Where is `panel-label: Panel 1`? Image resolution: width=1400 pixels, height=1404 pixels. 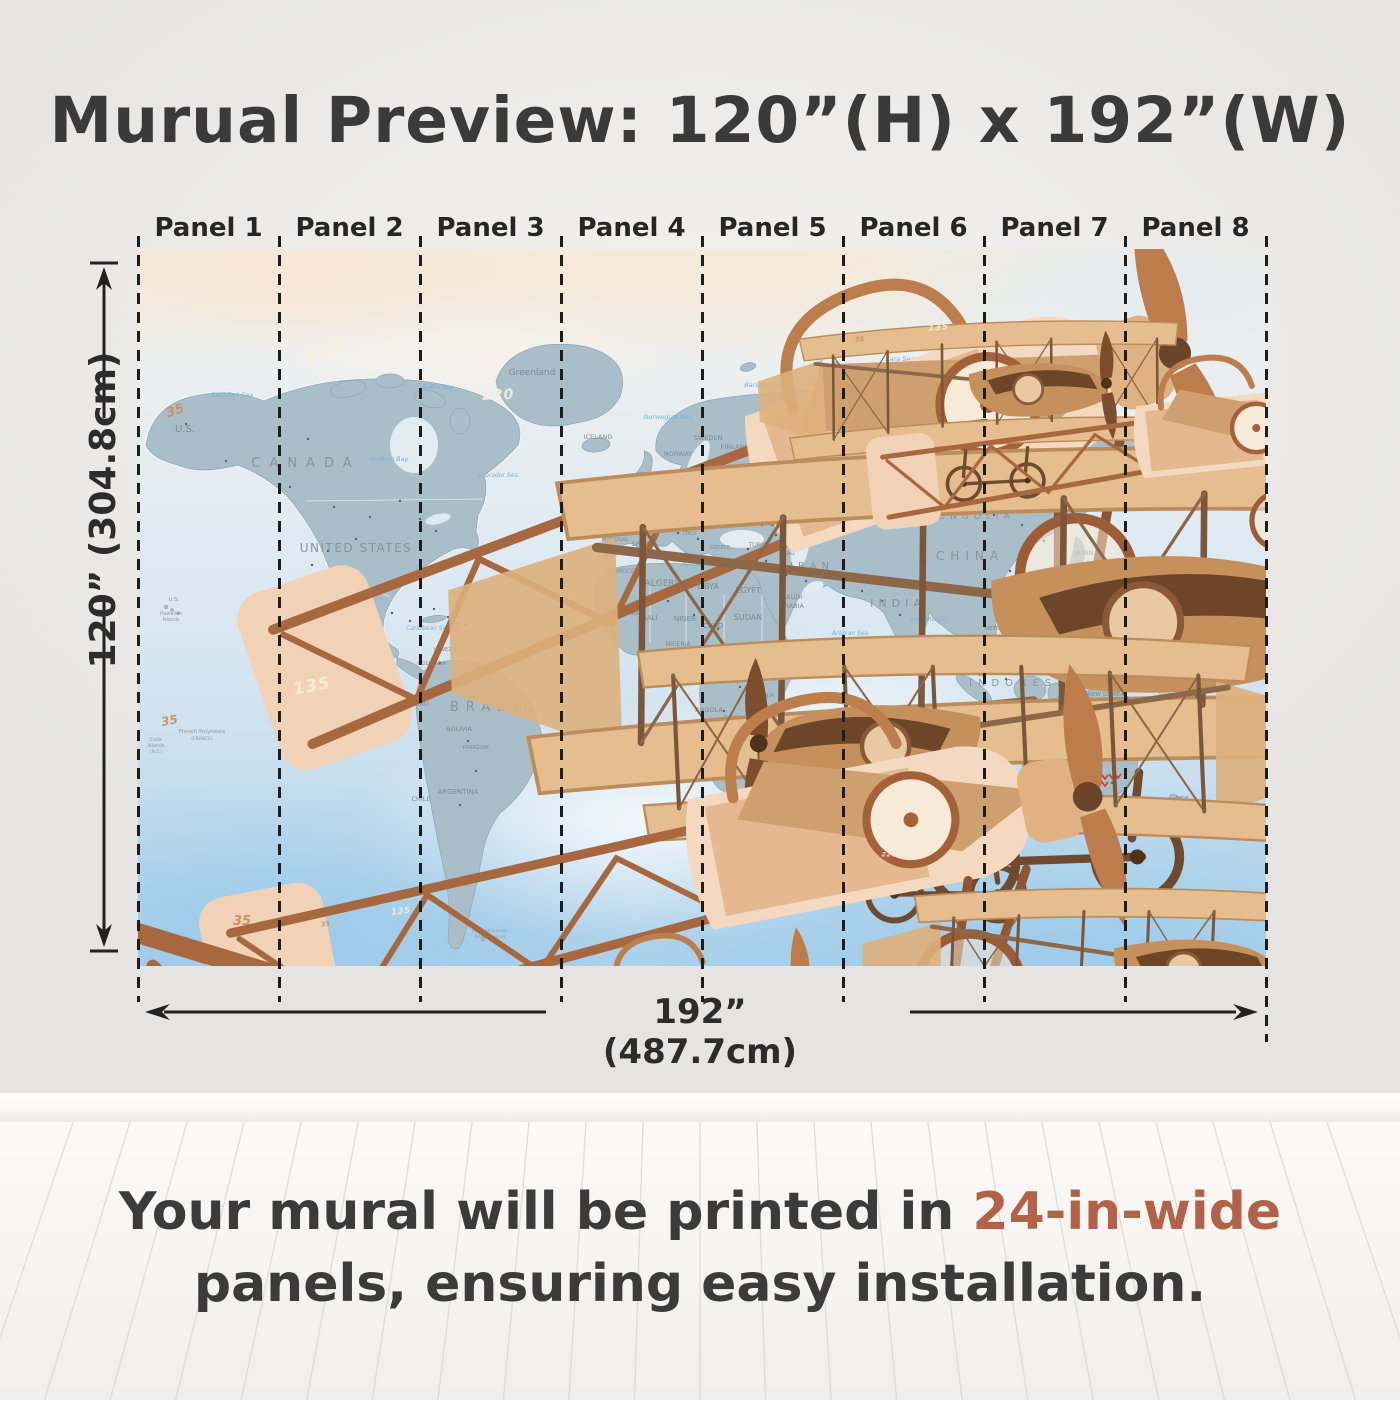
panel-label: Panel 1 is located at coordinates (208, 228).